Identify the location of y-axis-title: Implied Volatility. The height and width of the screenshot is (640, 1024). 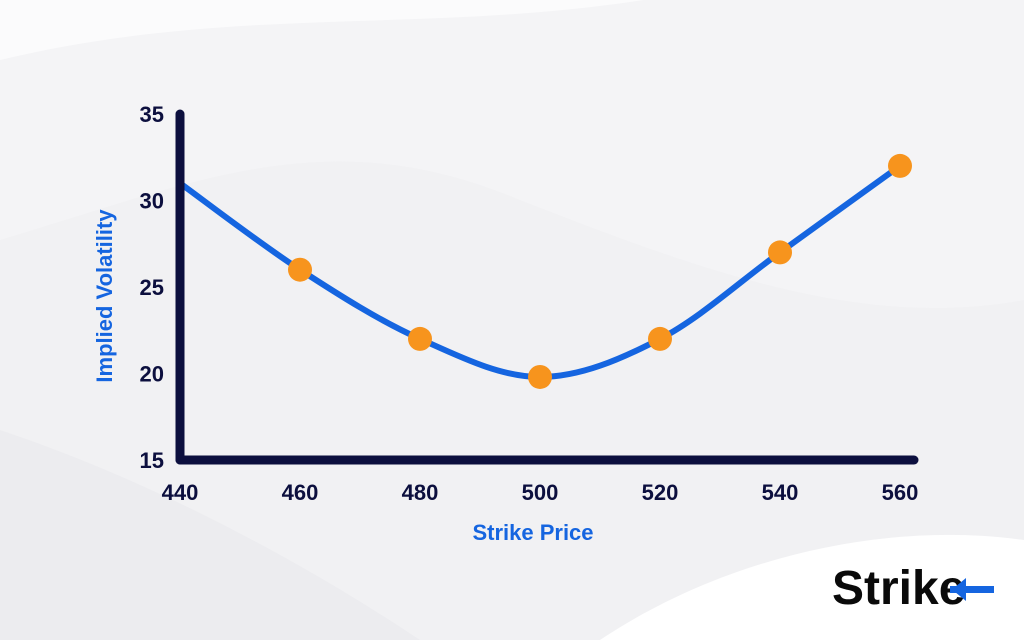
(104, 296).